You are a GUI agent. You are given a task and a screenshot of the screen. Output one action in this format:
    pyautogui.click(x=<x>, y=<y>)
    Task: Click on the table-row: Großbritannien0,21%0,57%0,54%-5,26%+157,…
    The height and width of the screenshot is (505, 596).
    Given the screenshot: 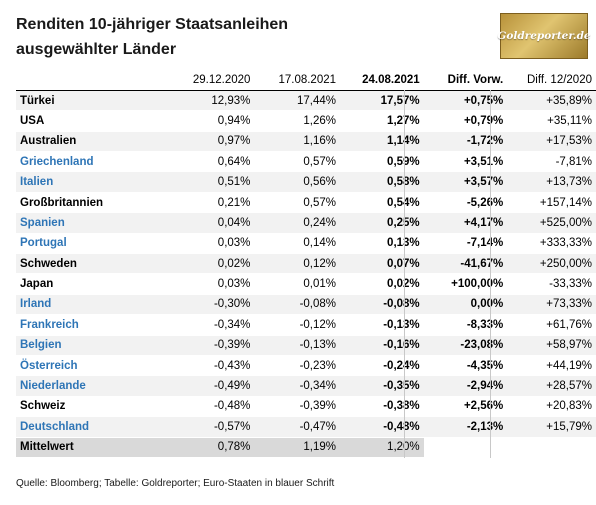 What is the action you would take?
    pyautogui.click(x=306, y=203)
    